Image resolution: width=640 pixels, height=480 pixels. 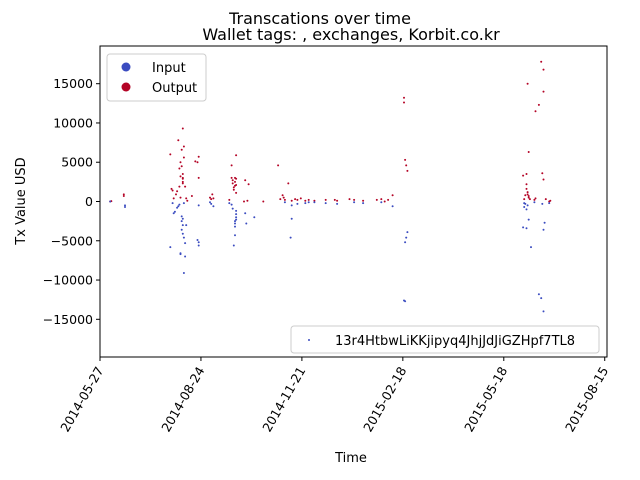 I want to click on y-tick-label: −10000, so click(x=68, y=280).